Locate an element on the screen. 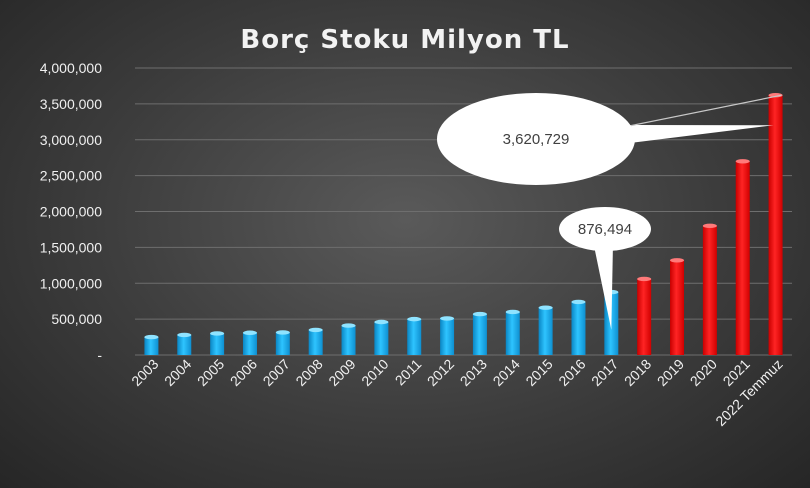  callout-label: 3,620,729 is located at coordinates (536, 139).